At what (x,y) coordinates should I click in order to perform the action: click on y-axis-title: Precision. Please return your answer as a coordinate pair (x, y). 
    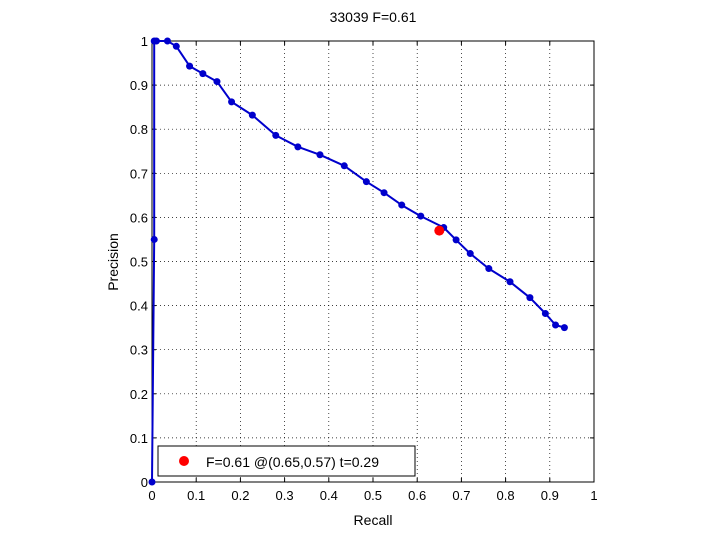
    Looking at the image, I should click on (113, 262).